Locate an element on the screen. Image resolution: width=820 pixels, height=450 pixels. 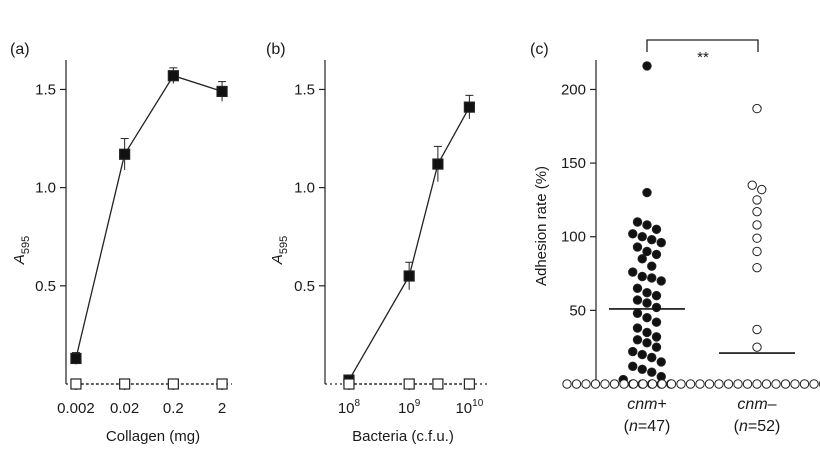
panel-a-x-ticks: 0.002 0.02 0.2 2 is located at coordinates (141, 400).